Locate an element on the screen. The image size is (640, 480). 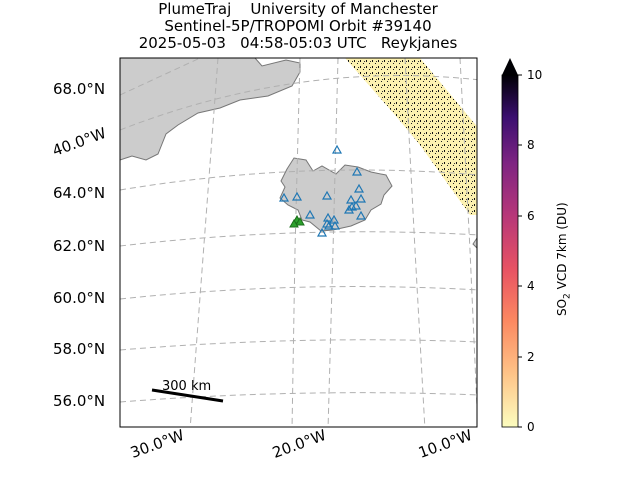
colorbar-label: SO2 VCD 7km (DU) is located at coordinates (563, 259).